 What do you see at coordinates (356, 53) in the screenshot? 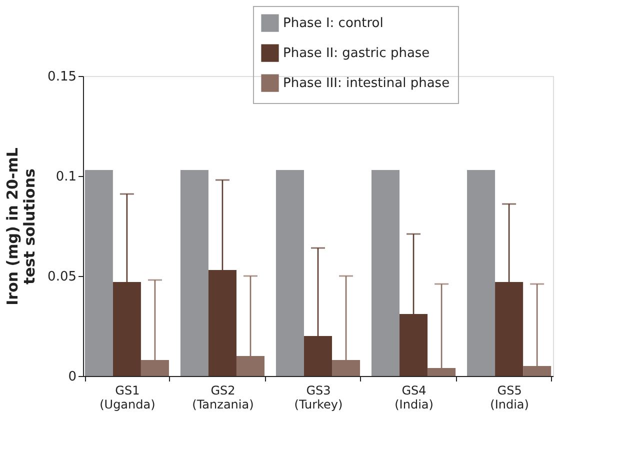
I see `legend-label: Phase II: gastric phase` at bounding box center [356, 53].